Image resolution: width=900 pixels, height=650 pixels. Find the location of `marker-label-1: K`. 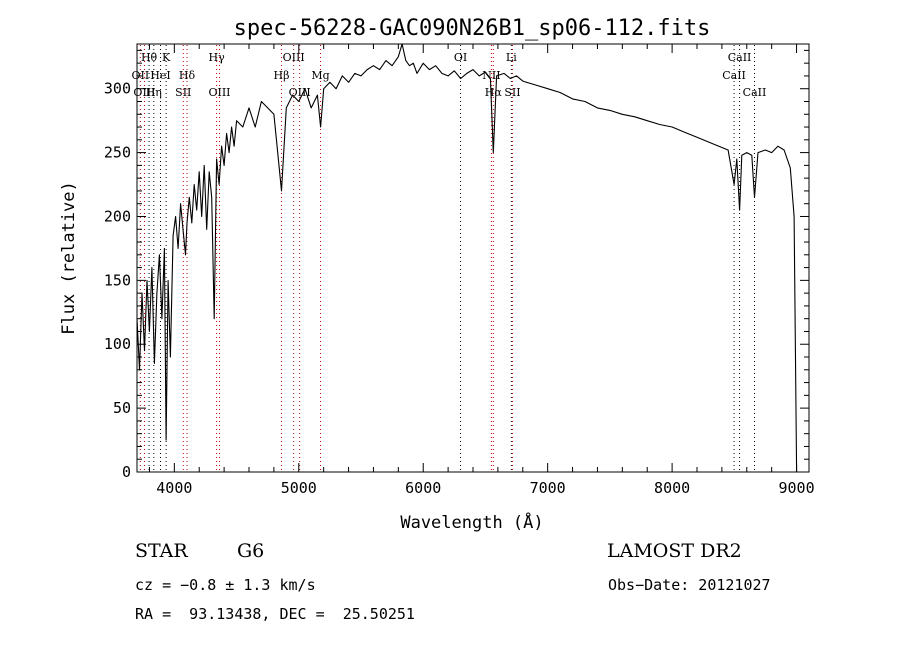

marker-label-1: K is located at coordinates (166, 57).